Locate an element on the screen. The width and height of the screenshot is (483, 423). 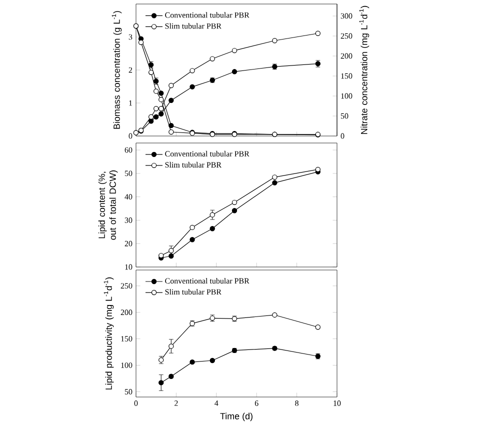
y-axis-title: Biomass concentration (g L$^{-1}$) is located at coordinates (117, 70).